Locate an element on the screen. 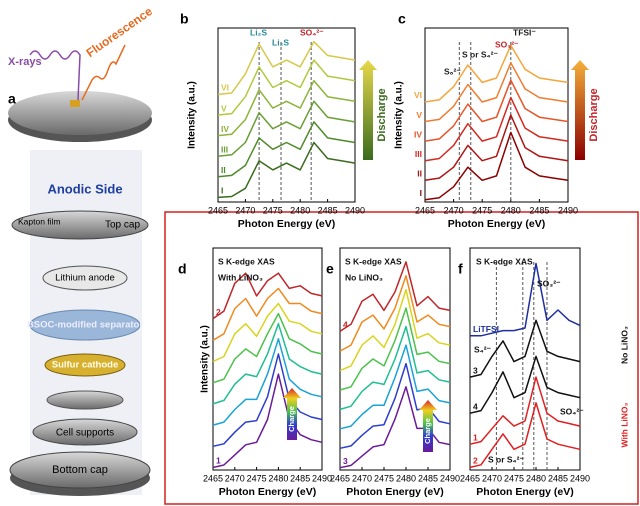 This screenshot has height=506, width=640. panel-label: c is located at coordinates (402, 19).